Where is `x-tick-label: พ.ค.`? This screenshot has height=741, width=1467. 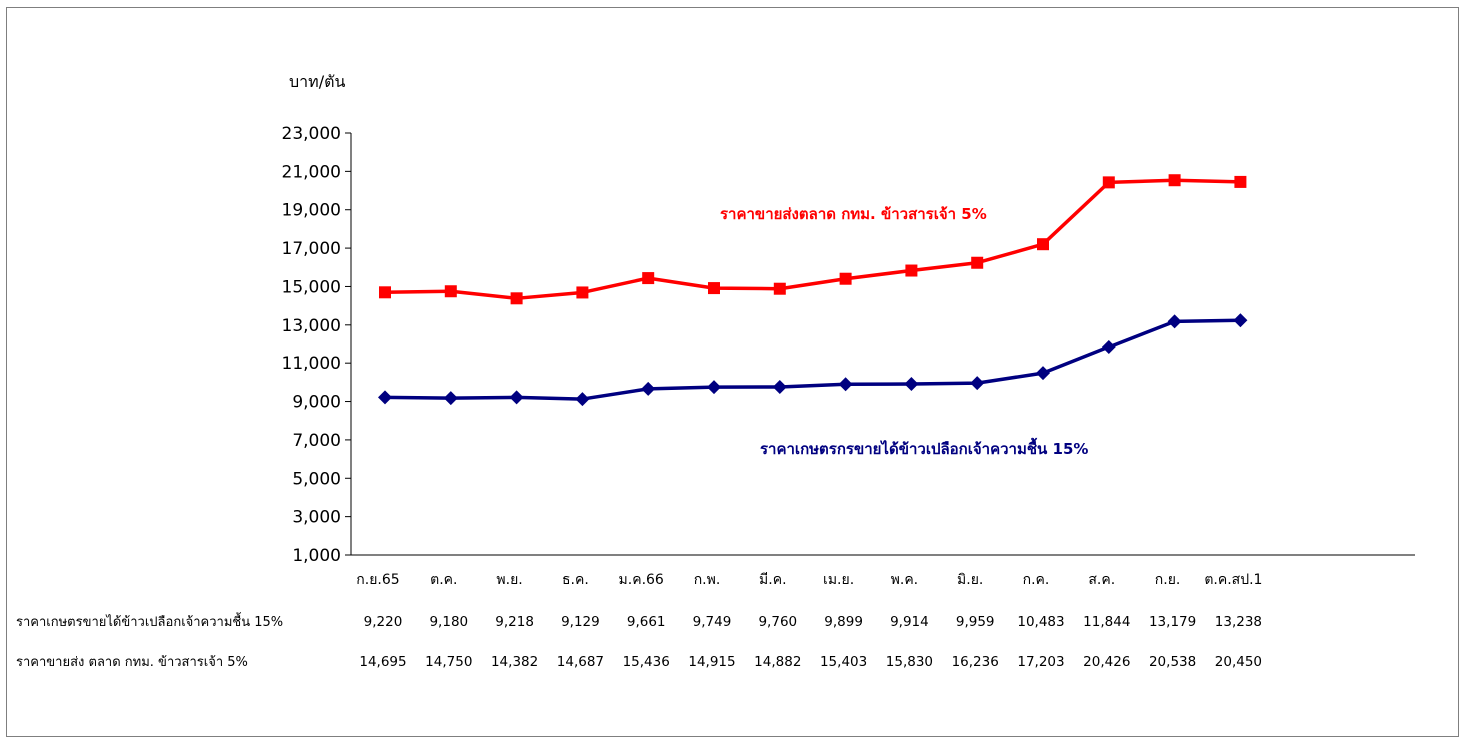
x-tick-label: พ.ค. is located at coordinates (905, 580).